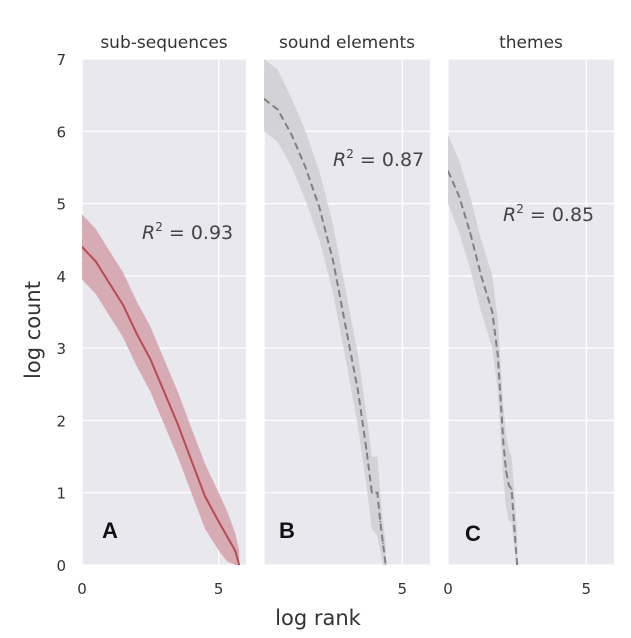 The image size is (631, 638). What do you see at coordinates (531, 43) in the screenshot?
I see `panel-title: themes` at bounding box center [531, 43].